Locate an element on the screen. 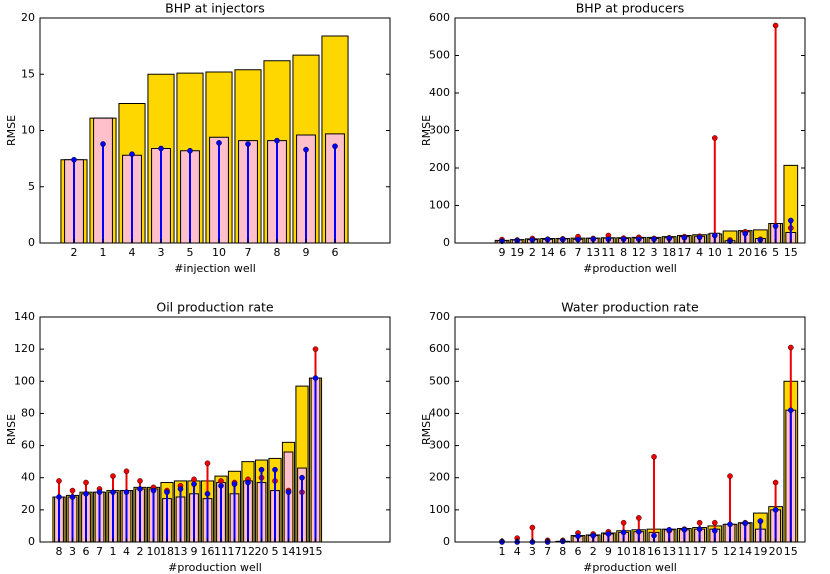 This screenshot has width=830, height=574. x-tick-label: 16 is located at coordinates (654, 551).